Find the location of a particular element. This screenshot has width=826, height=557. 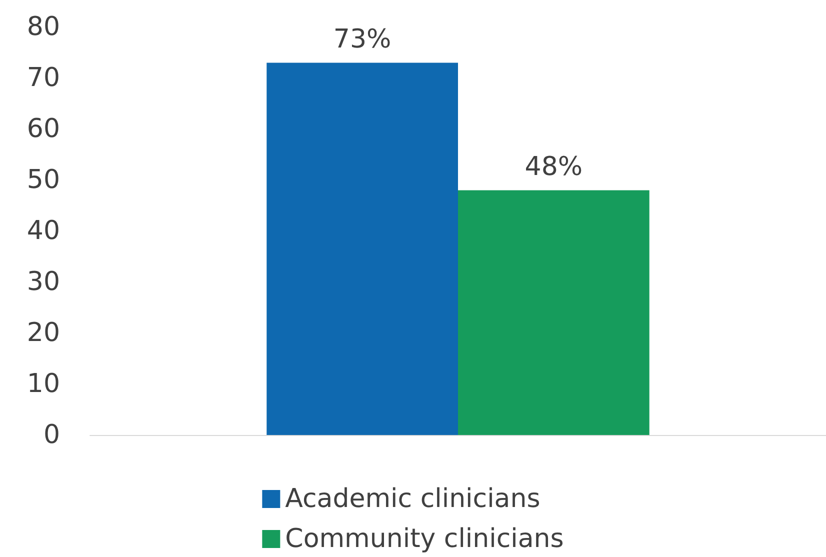

y-tick-label: 0 is located at coordinates (51, 435).